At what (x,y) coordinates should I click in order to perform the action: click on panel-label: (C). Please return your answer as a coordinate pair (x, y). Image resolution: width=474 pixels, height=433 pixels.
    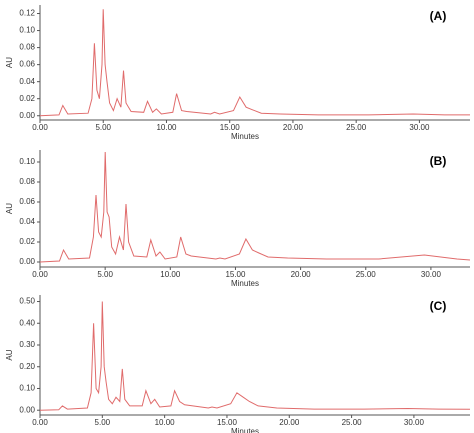
    Looking at the image, I should click on (438, 306).